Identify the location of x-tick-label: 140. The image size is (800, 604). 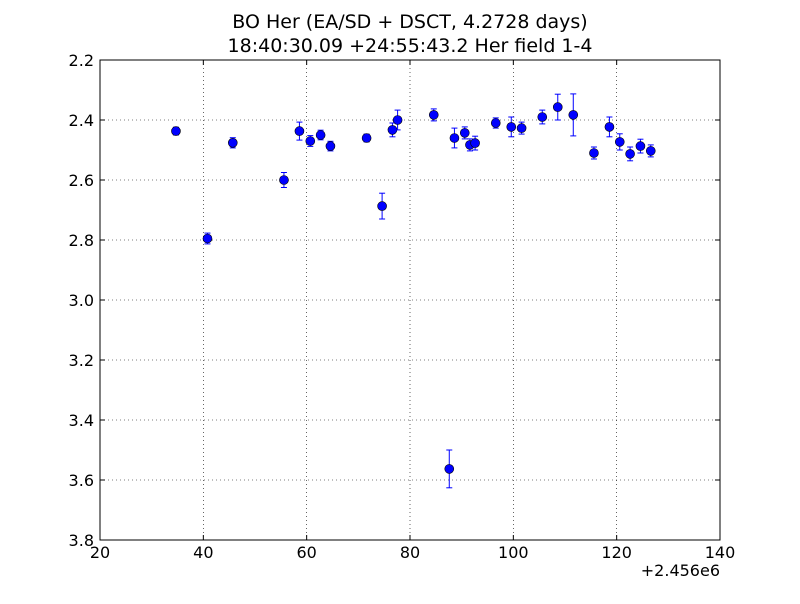
(720, 552).